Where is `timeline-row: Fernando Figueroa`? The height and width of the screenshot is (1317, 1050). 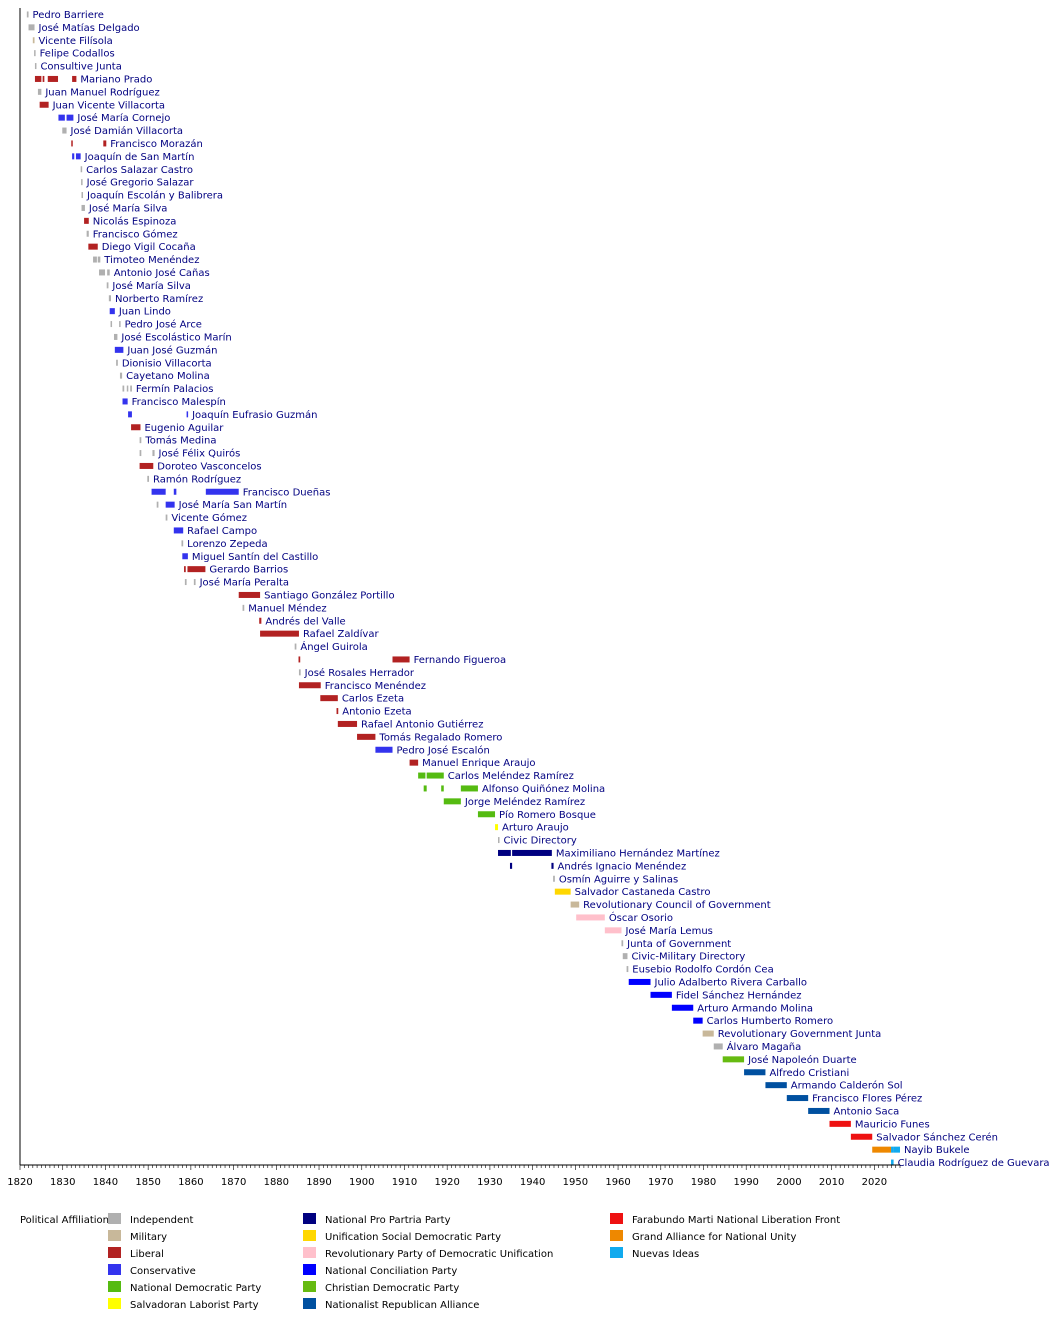 timeline-row: Fernando Figueroa is located at coordinates (402, 660).